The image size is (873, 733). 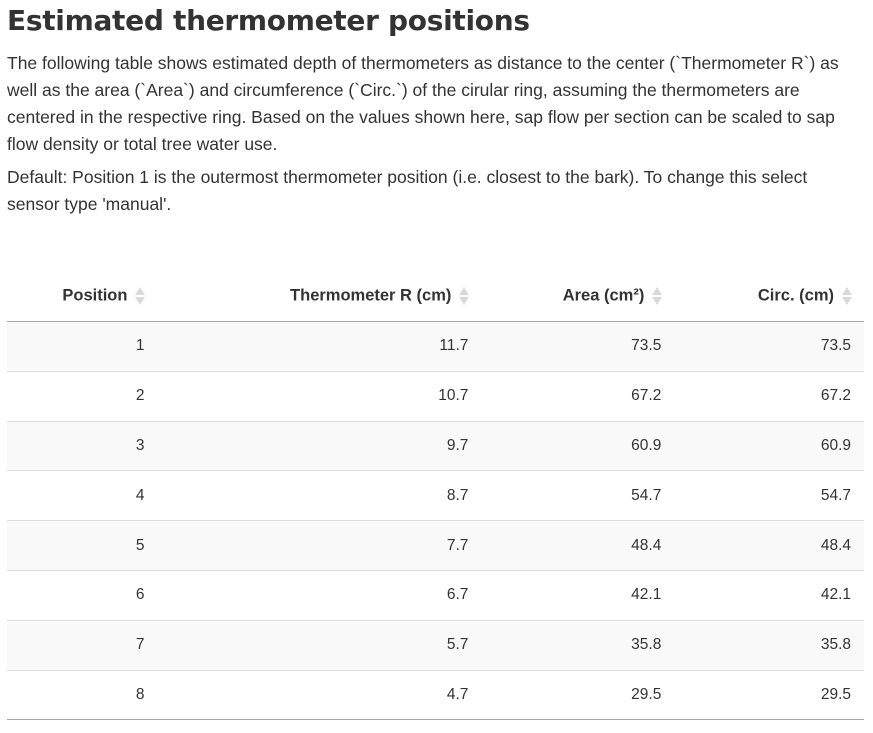 I want to click on code-thermometer-r: `Thermometer R`, so click(x=742, y=63).